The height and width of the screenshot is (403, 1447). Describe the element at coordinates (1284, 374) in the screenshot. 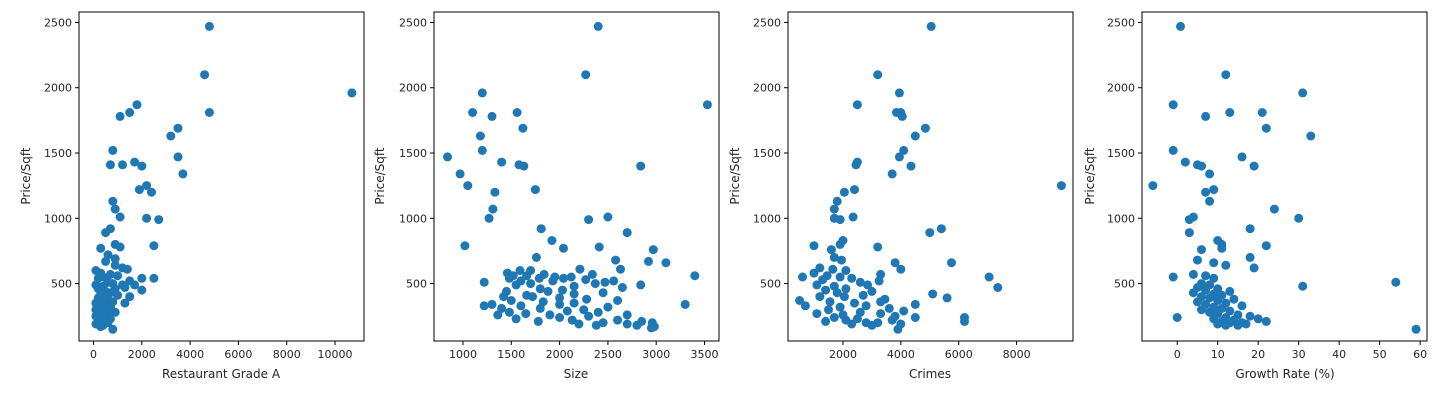

I see `x-axis-label: Growth Rate (%)` at that location.